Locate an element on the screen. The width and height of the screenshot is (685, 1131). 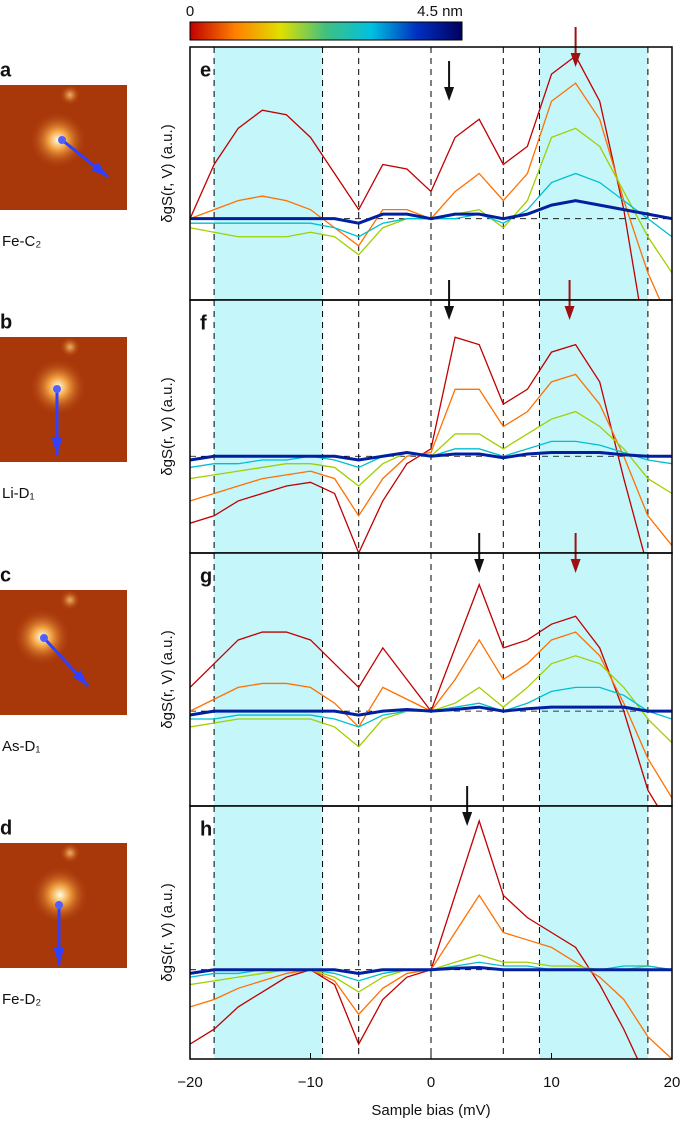
panel-label: g is located at coordinates (206, 576).